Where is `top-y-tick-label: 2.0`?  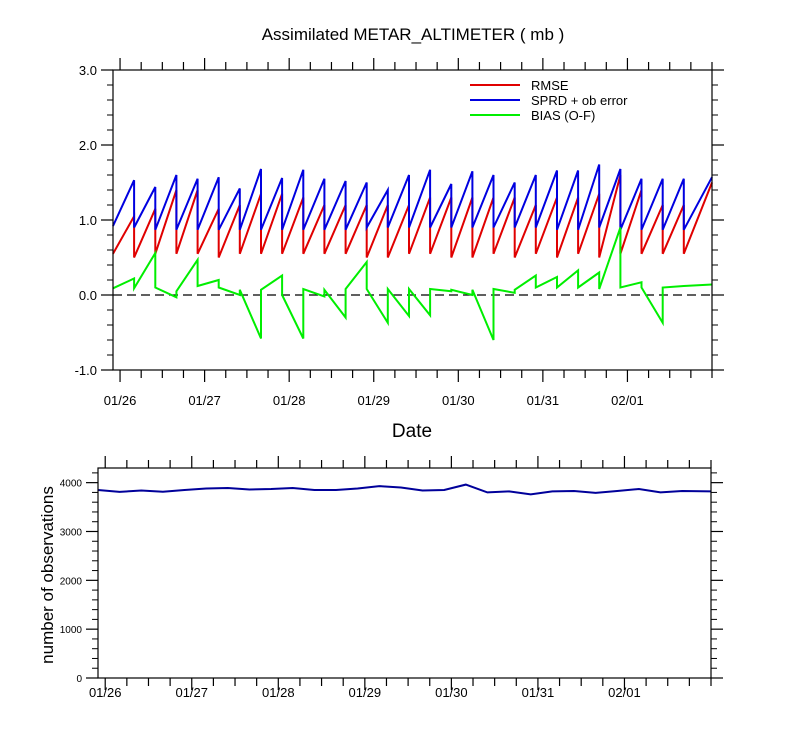
top-y-tick-label: 2.0 is located at coordinates (88, 145).